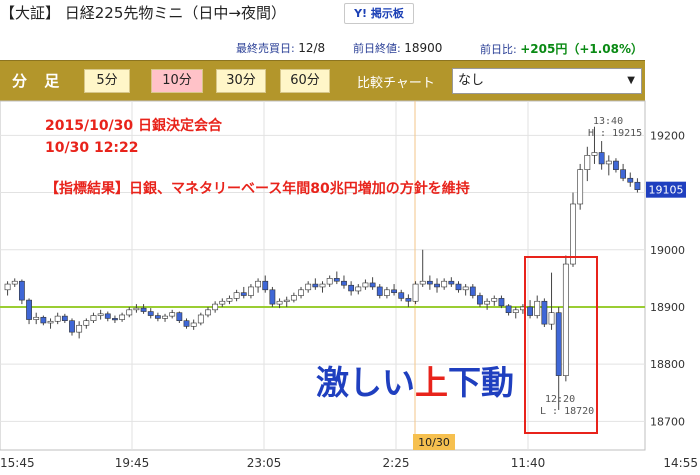  Describe the element at coordinates (561, 48) in the screenshot. I see `change: 前日比: +205円（+1.08%）` at that location.